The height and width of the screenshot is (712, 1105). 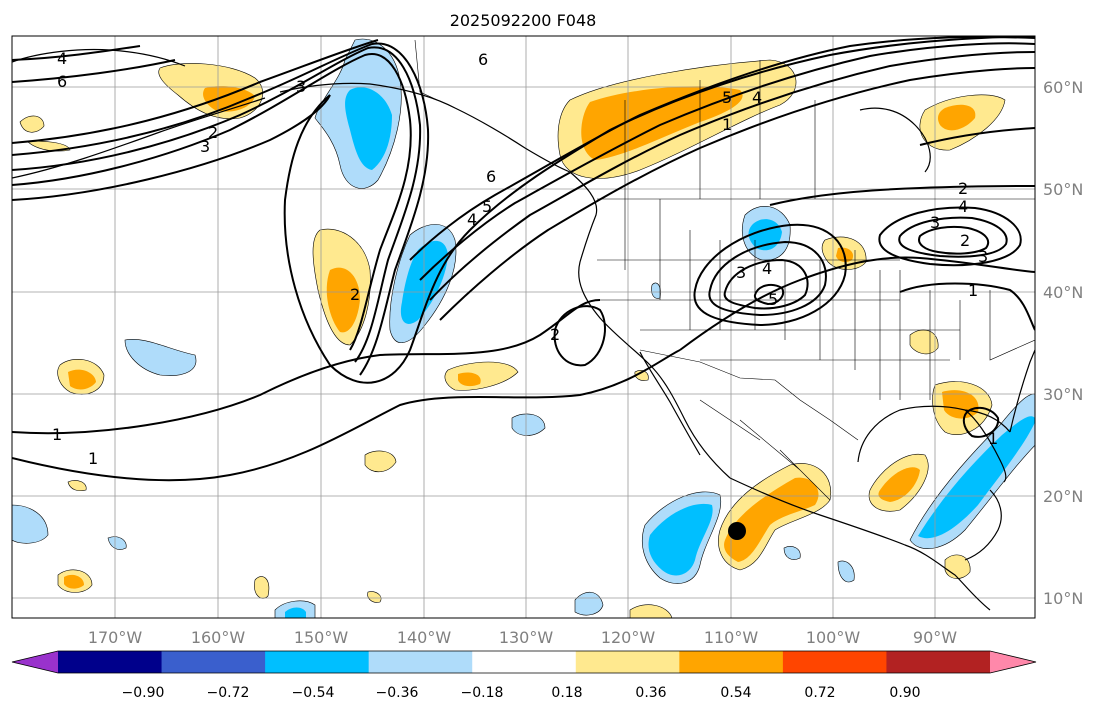 What do you see at coordinates (424, 282) in the screenshot?
I see `neg-region-pacific-ridge-core` at bounding box center [424, 282].